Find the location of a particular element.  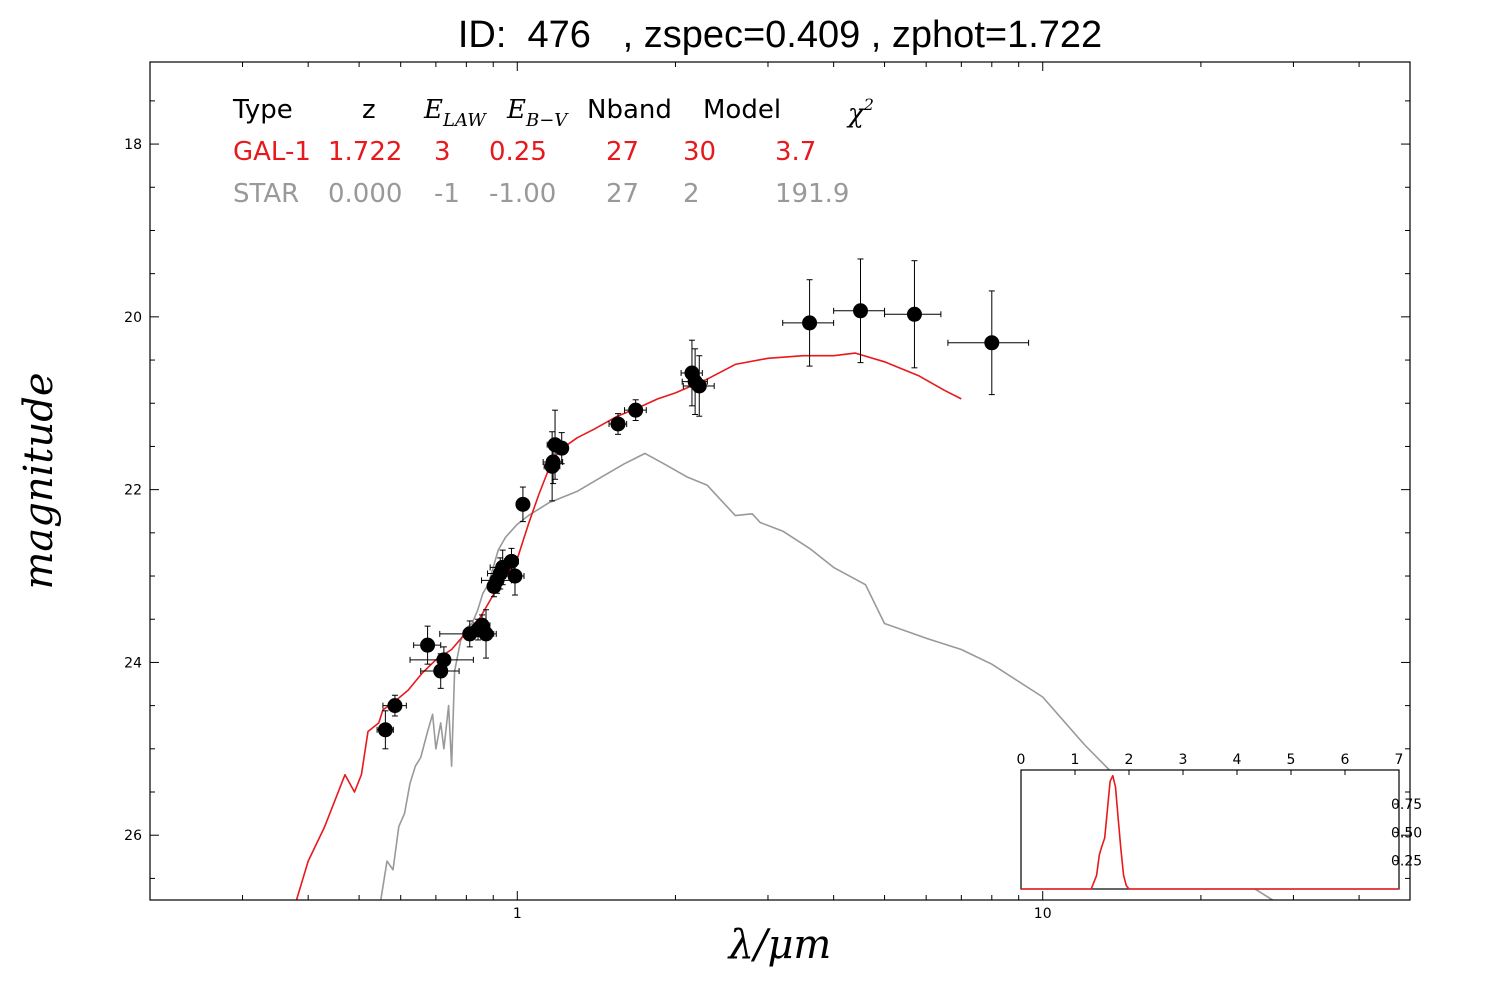

table-cell-galaxy: 3.7 is located at coordinates (795, 152).